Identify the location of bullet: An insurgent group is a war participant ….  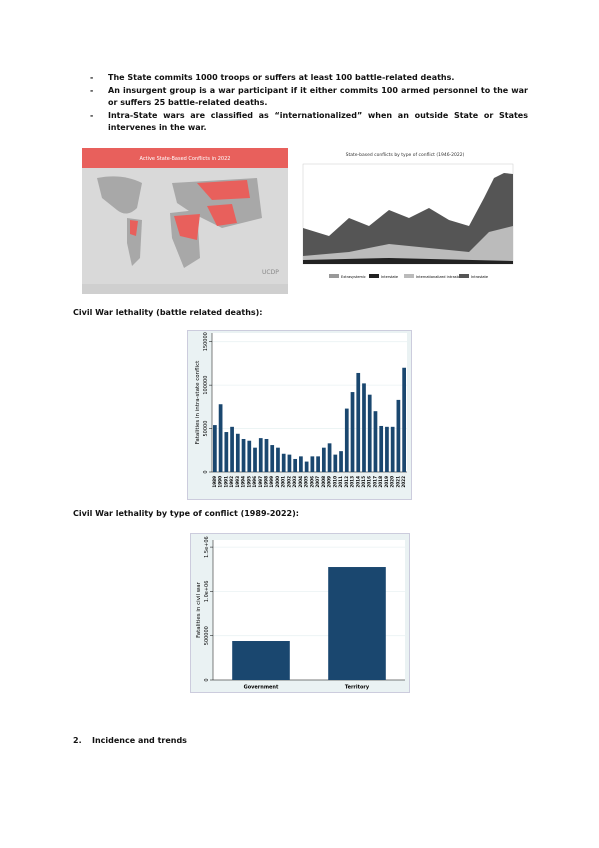
(318, 96).